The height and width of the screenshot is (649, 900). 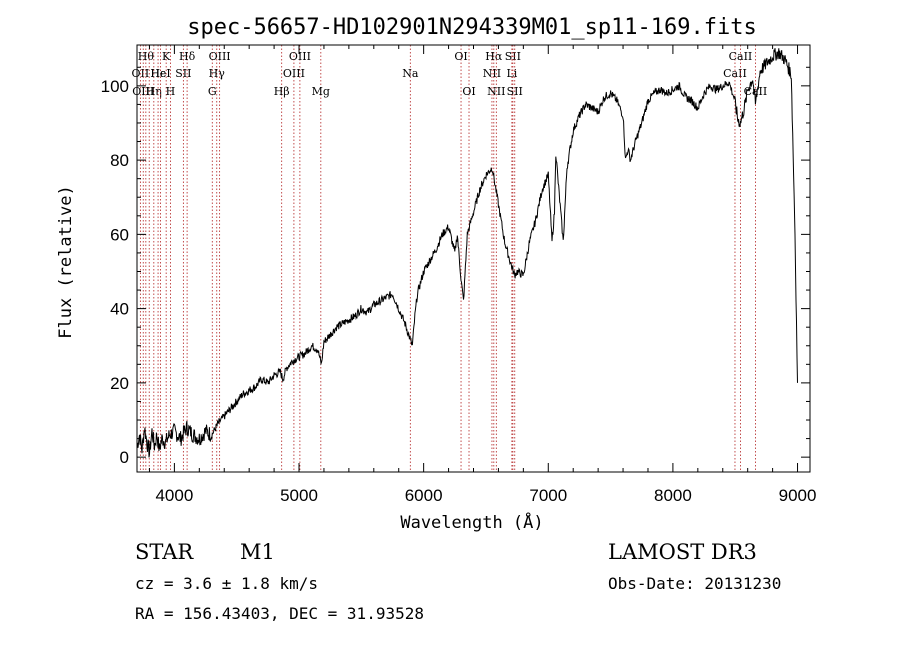 I want to click on line-label-6: HeI, so click(x=160, y=73).